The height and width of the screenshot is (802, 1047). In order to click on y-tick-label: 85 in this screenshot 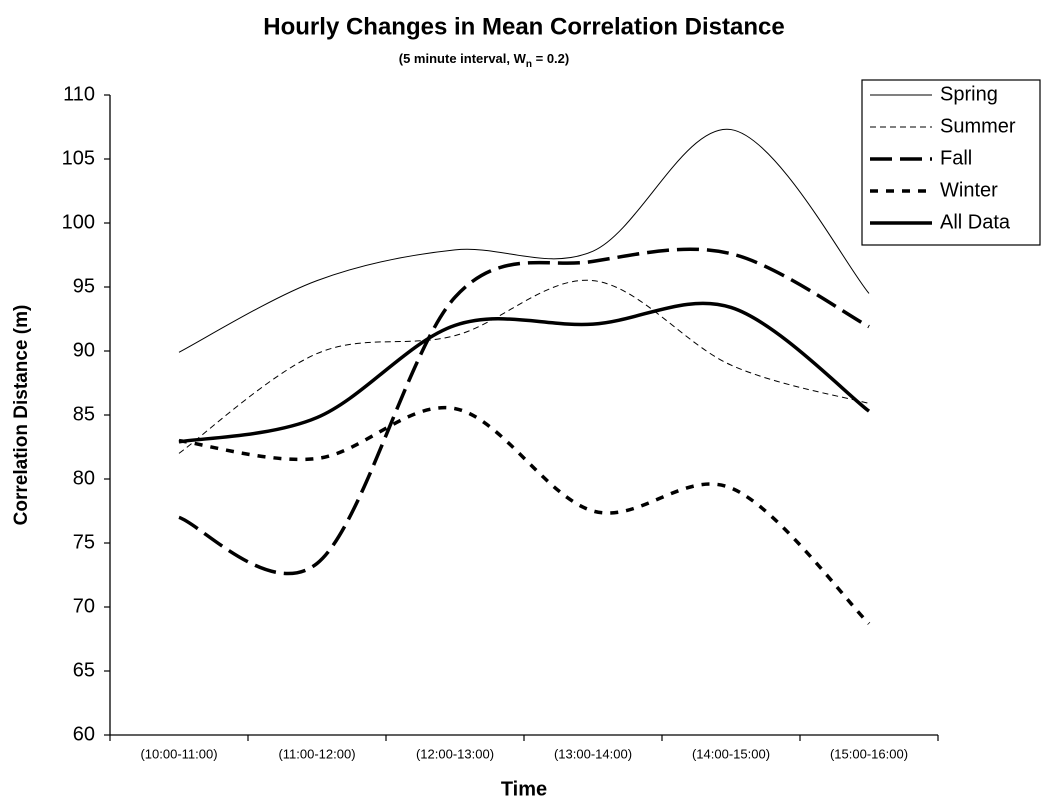, I will do `click(84, 414)`.